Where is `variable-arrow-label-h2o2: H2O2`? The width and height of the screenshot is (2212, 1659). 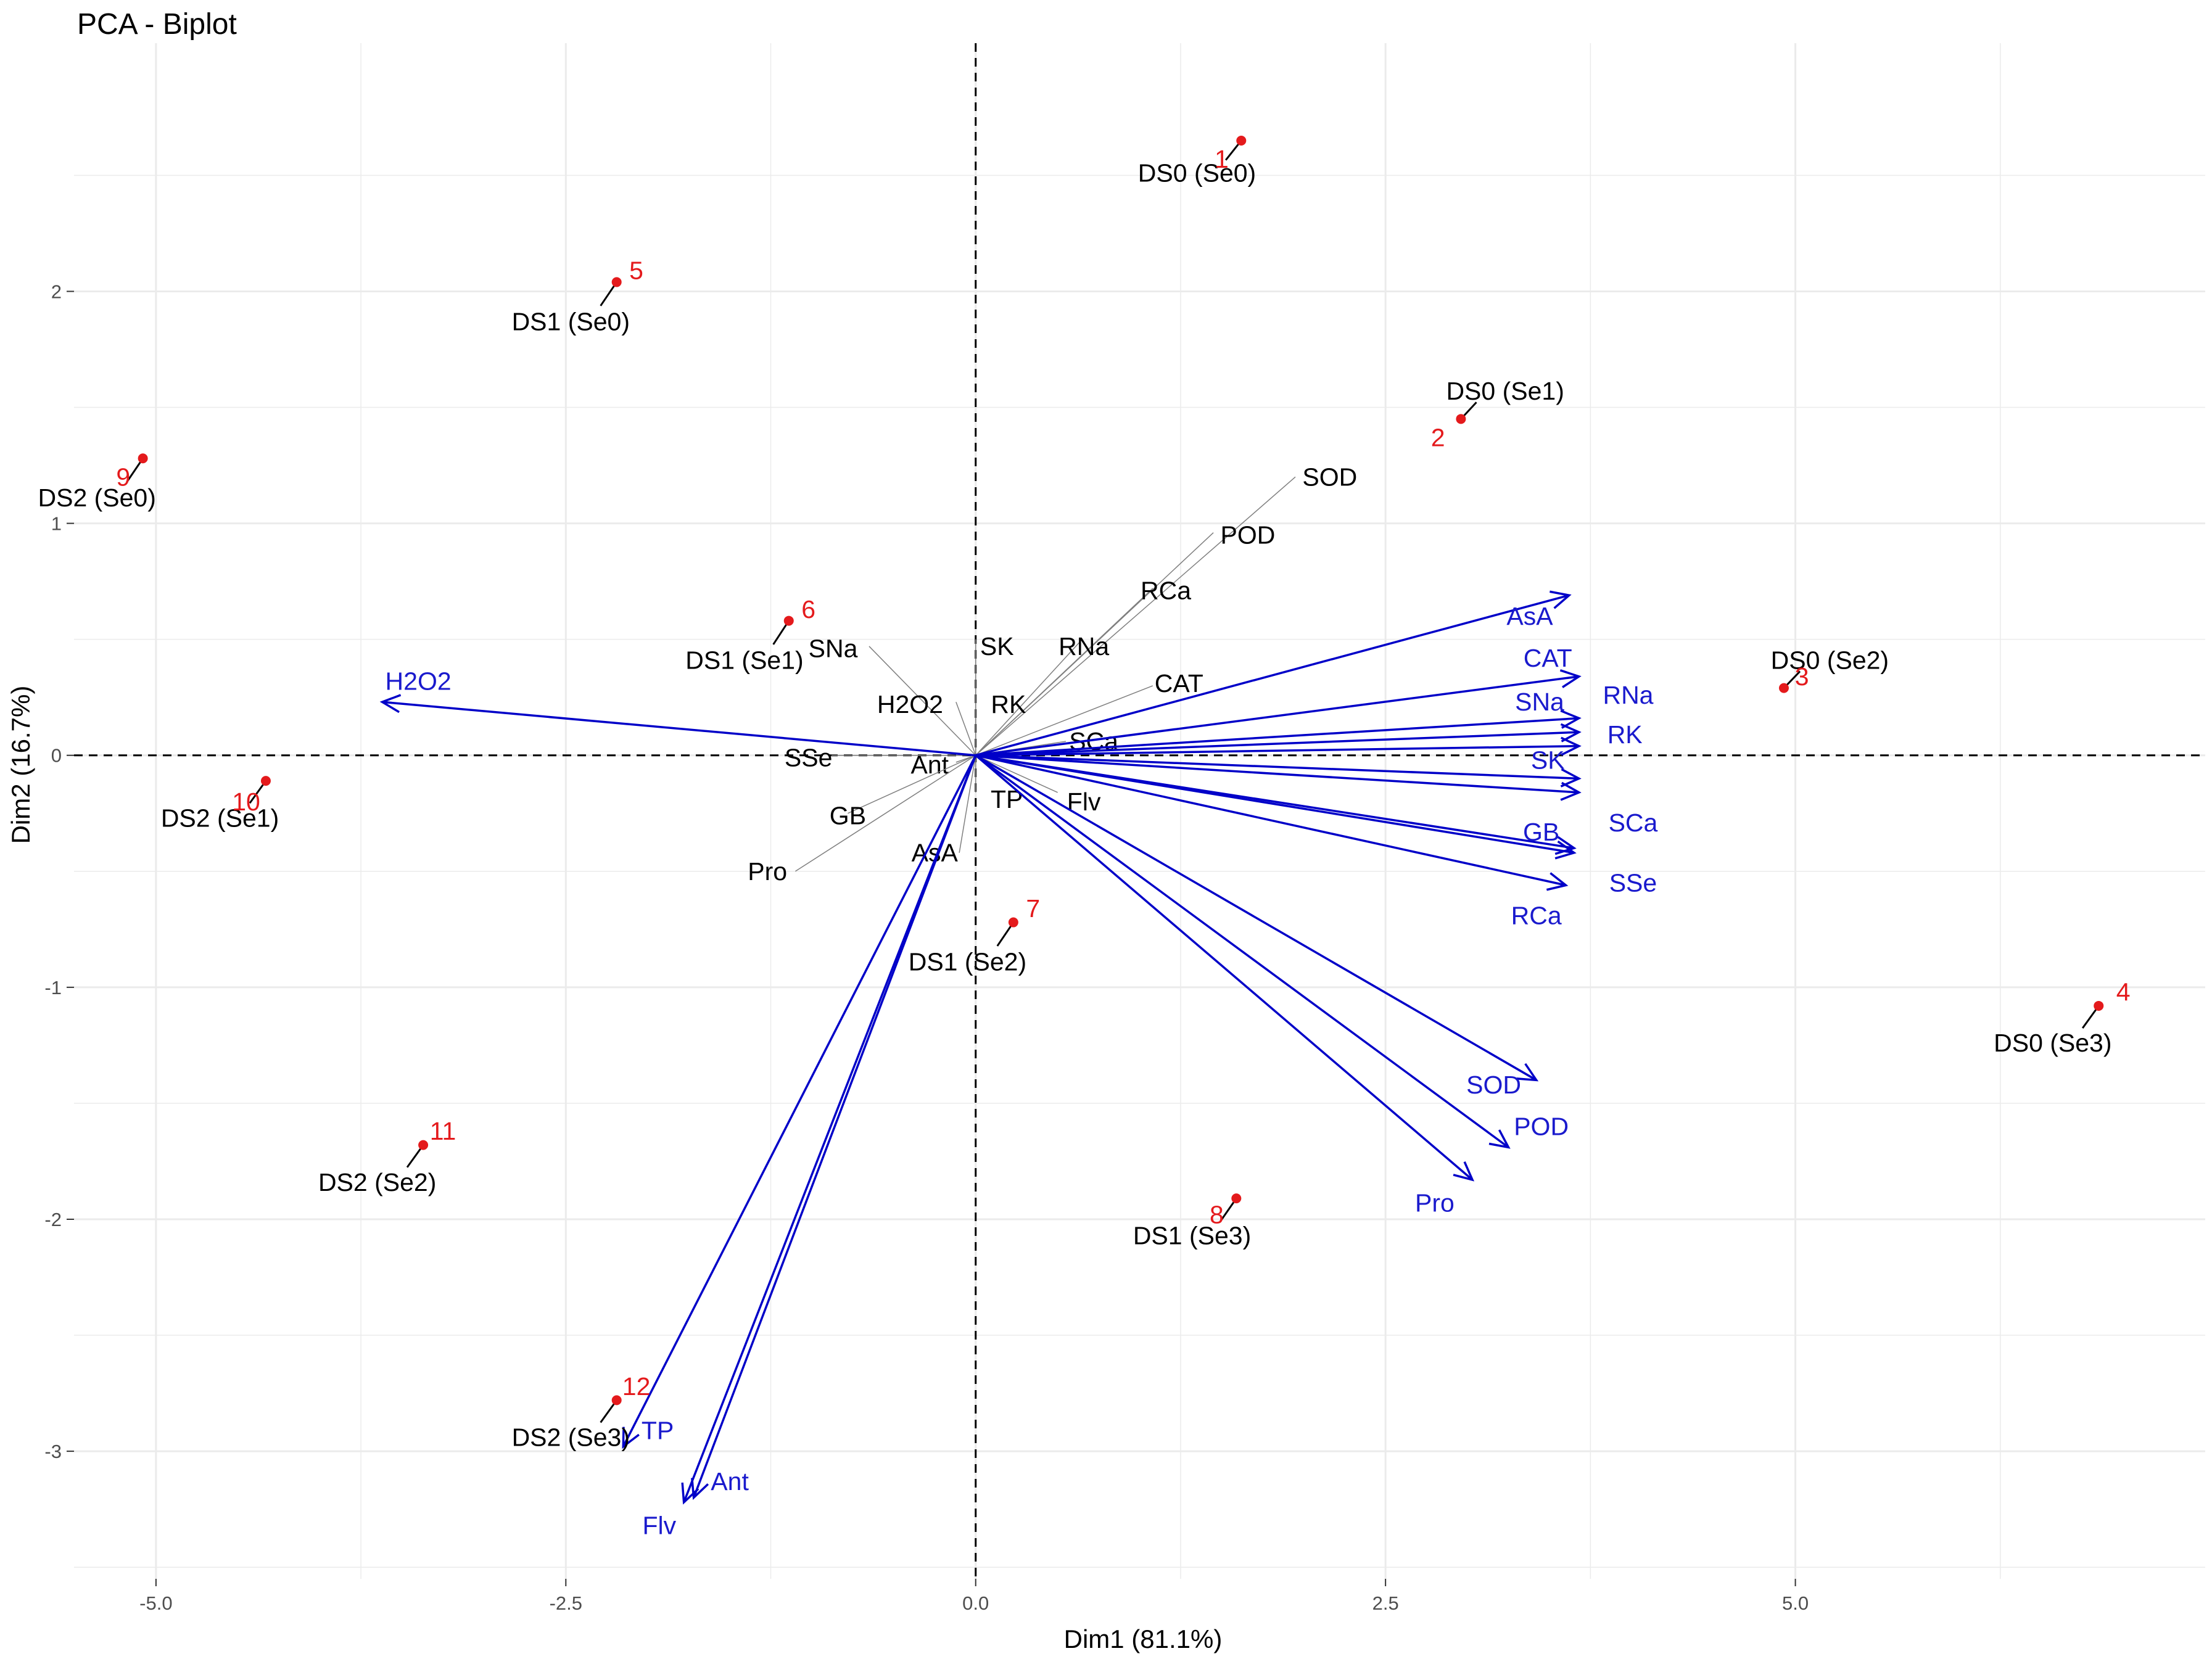 variable-arrow-label-h2o2: H2O2 is located at coordinates (419, 681).